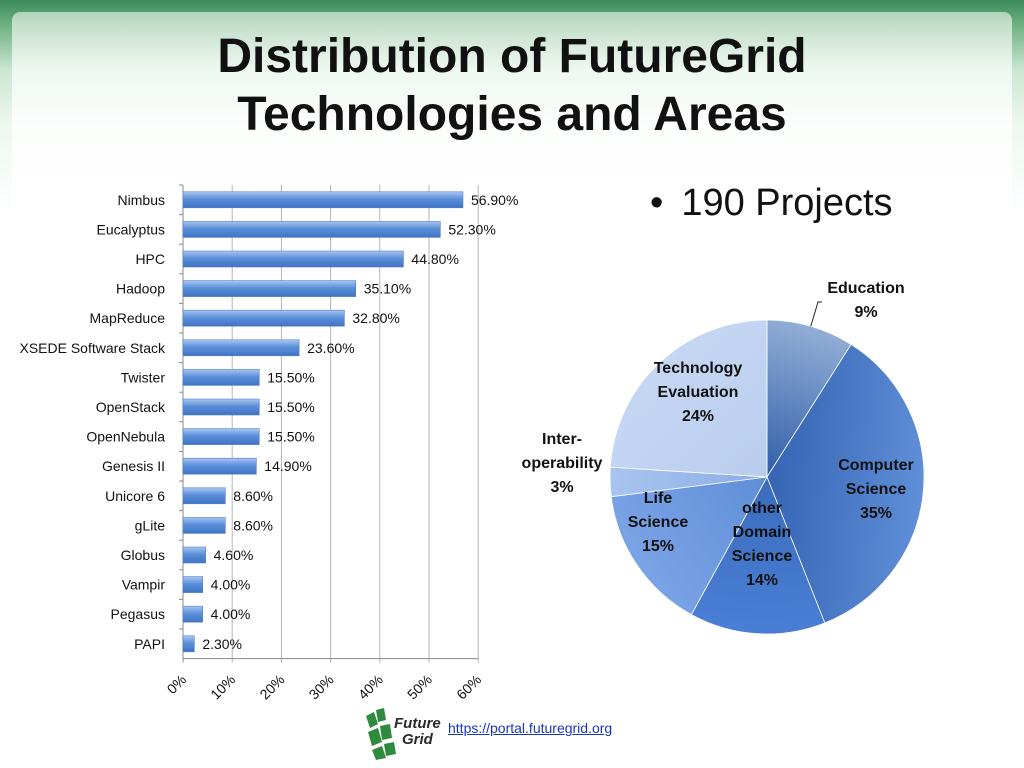  Describe the element at coordinates (530, 728) in the screenshot. I see `portal-link: https://portal.futuregrid.org` at that location.